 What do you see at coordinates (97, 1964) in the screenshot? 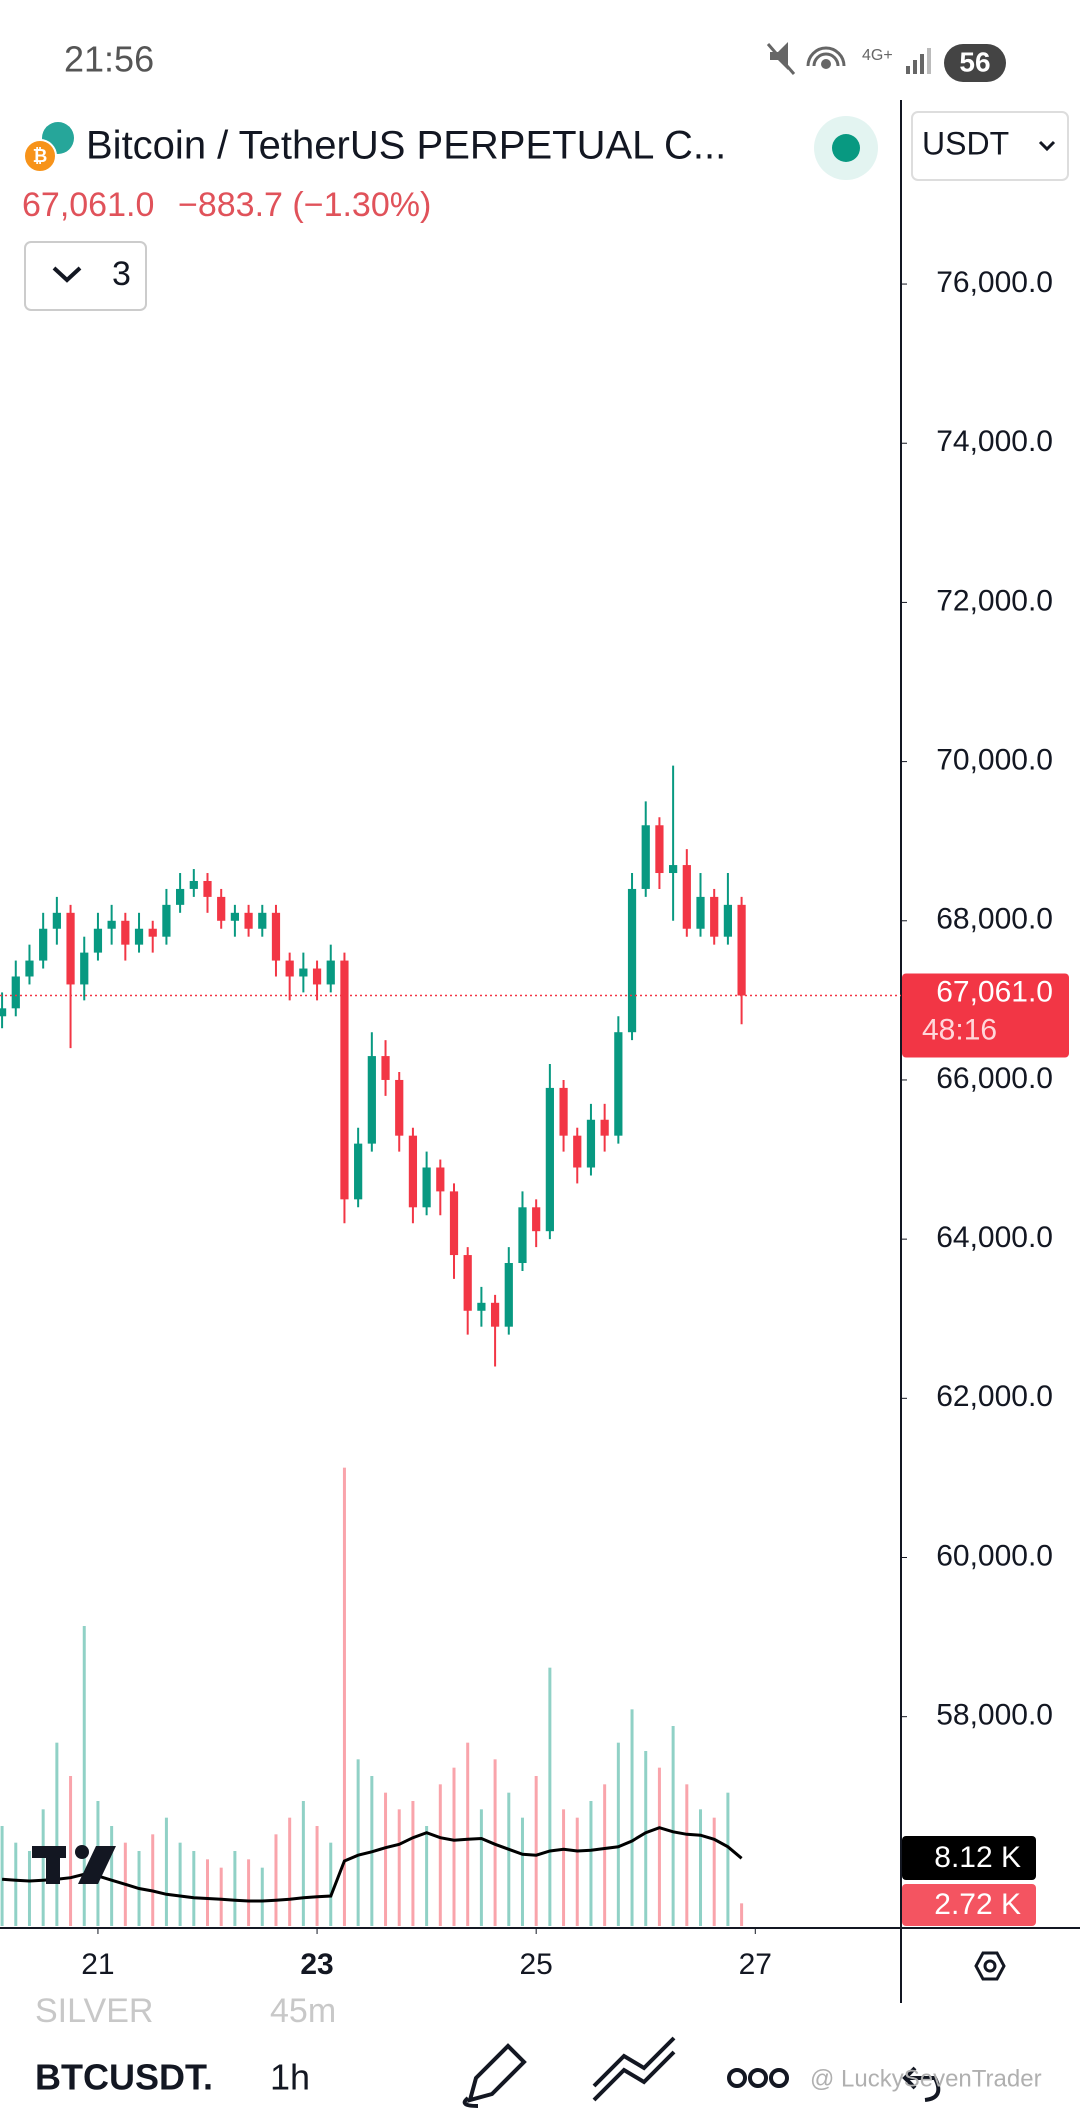
I see `x-tick-label: 21` at bounding box center [97, 1964].